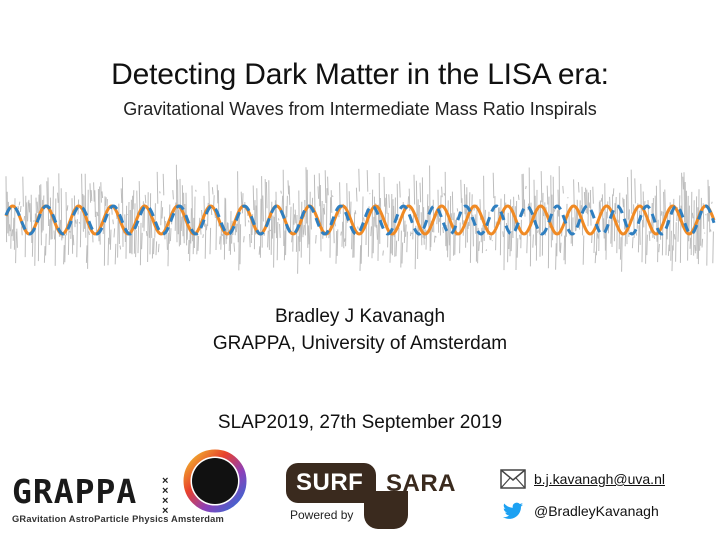 This screenshot has height=540, width=720. I want to click on twitter-bird-icon, so click(513, 510).